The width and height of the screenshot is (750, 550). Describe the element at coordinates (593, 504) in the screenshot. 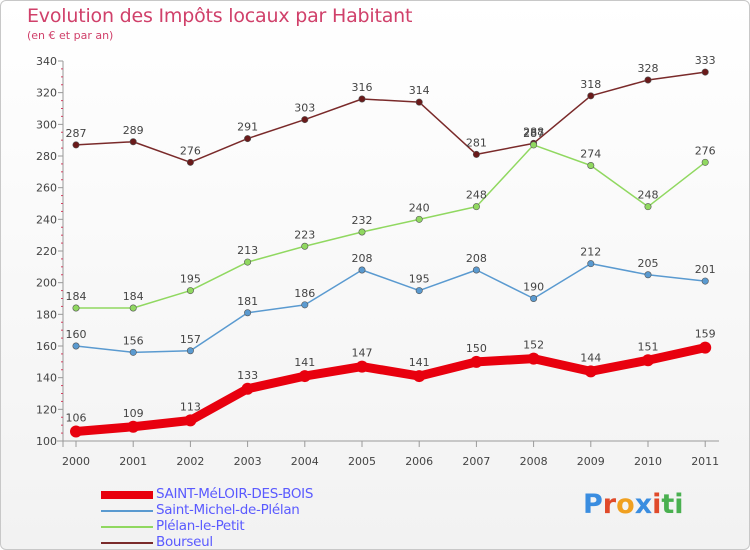

I see `logo-letter: P` at that location.